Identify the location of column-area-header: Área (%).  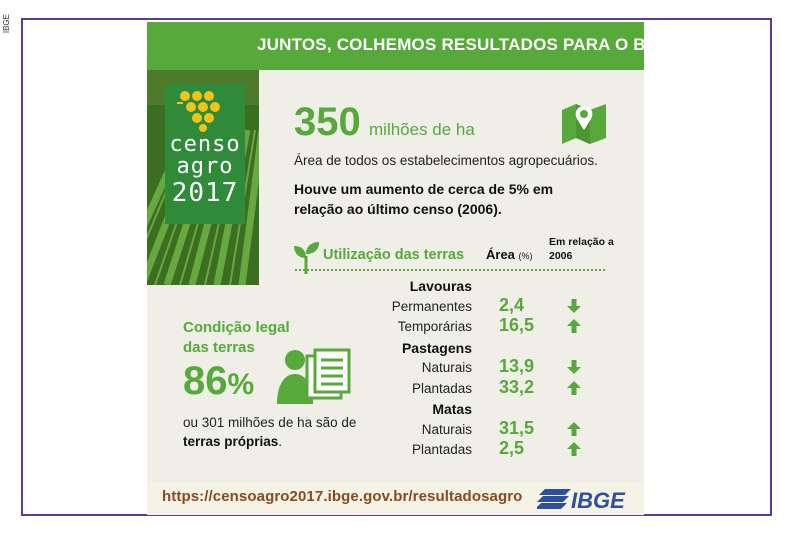
(509, 254).